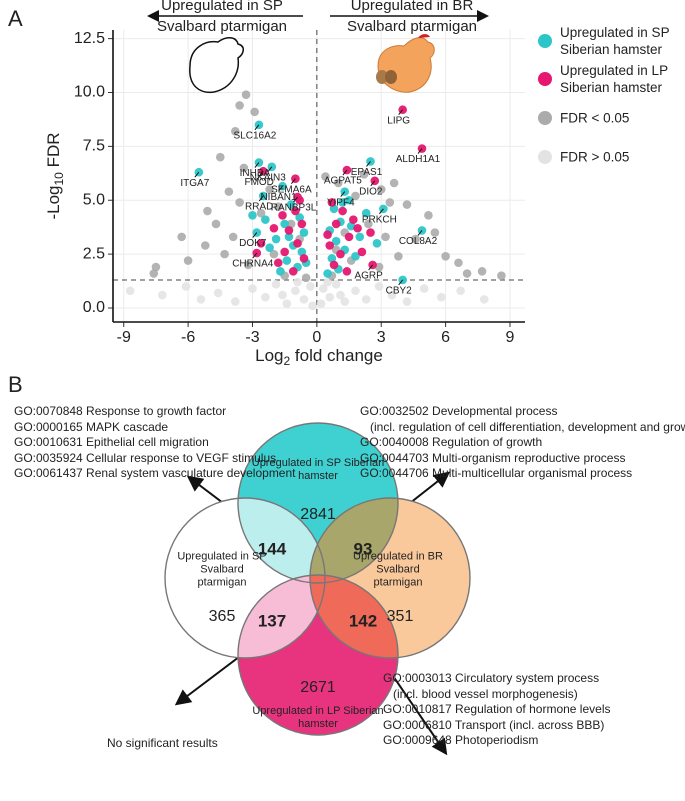  What do you see at coordinates (381, 337) in the screenshot?
I see `x-tick-label: 3` at bounding box center [381, 337].